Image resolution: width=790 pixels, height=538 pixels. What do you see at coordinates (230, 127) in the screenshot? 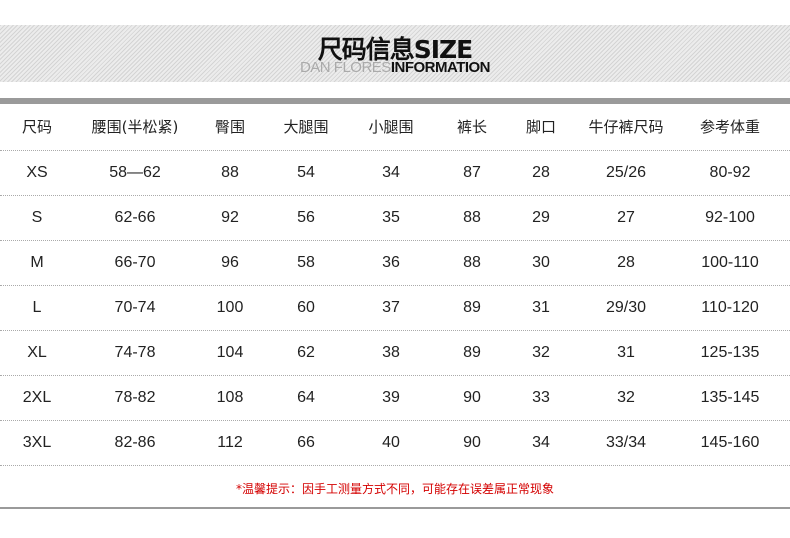
I see `column-header: 臀围` at bounding box center [230, 127].